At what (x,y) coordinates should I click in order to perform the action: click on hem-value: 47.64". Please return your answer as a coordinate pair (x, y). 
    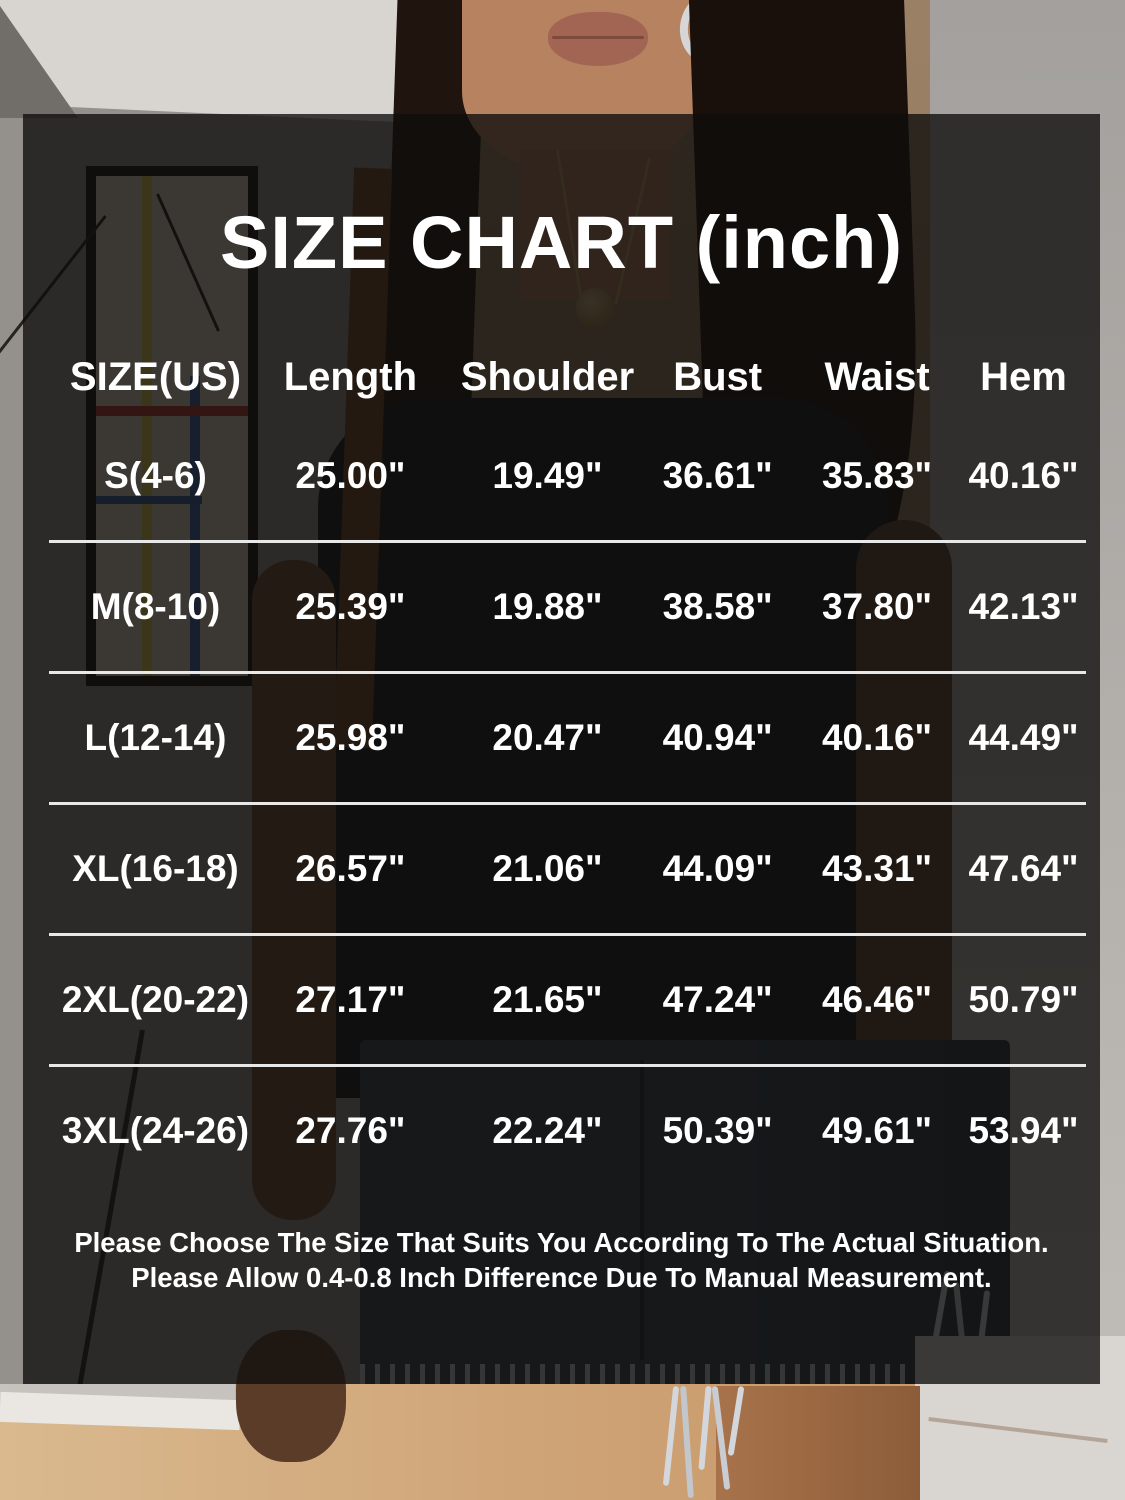
    Looking at the image, I should click on (1023, 868).